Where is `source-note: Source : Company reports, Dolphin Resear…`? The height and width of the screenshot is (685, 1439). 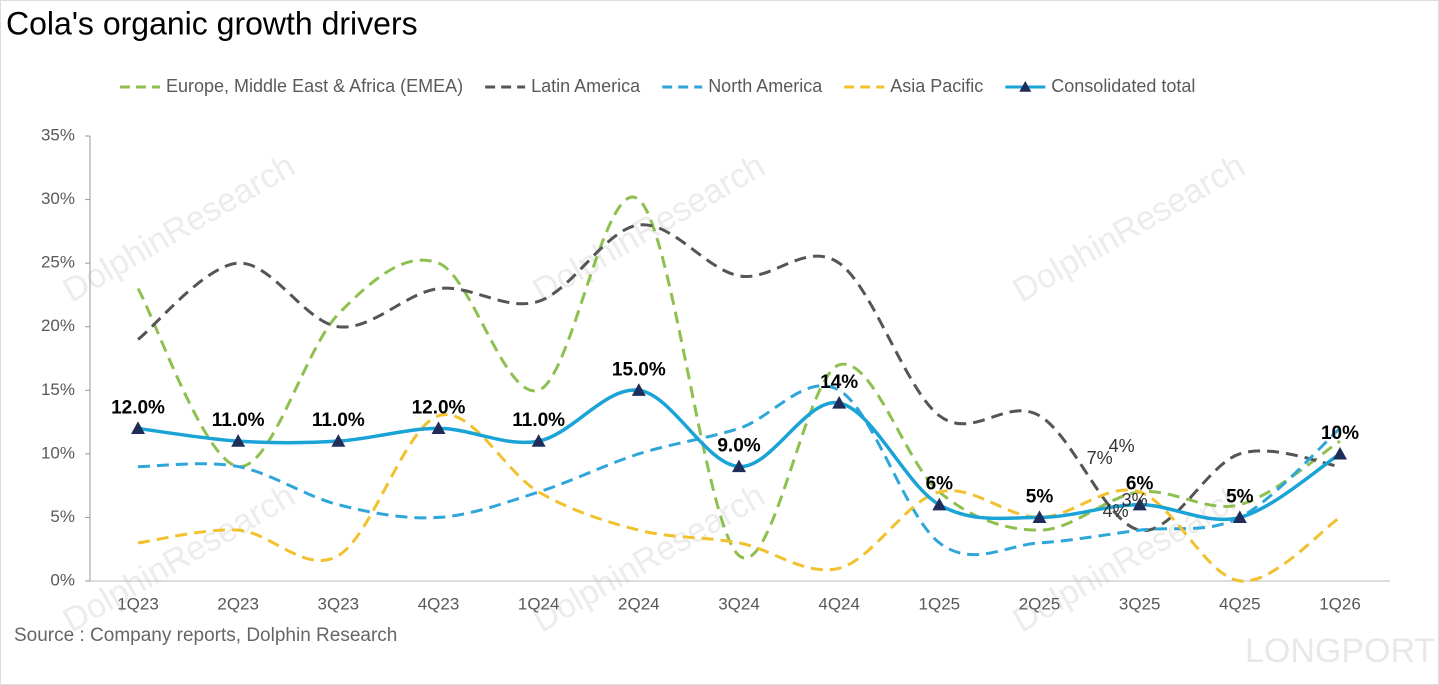 source-note: Source : Company reports, Dolphin Resear… is located at coordinates (205, 635).